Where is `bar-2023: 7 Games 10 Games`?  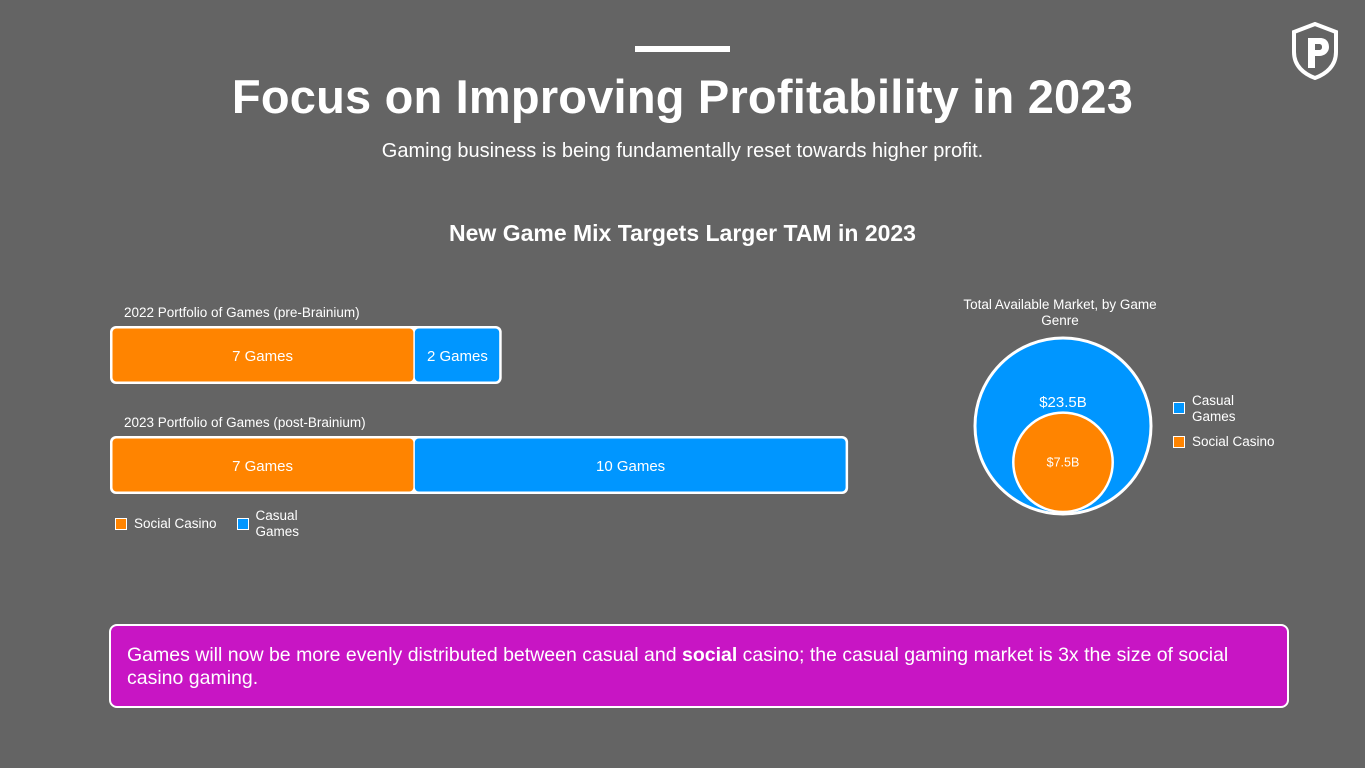 bar-2023: 7 Games 10 Games is located at coordinates (501, 465).